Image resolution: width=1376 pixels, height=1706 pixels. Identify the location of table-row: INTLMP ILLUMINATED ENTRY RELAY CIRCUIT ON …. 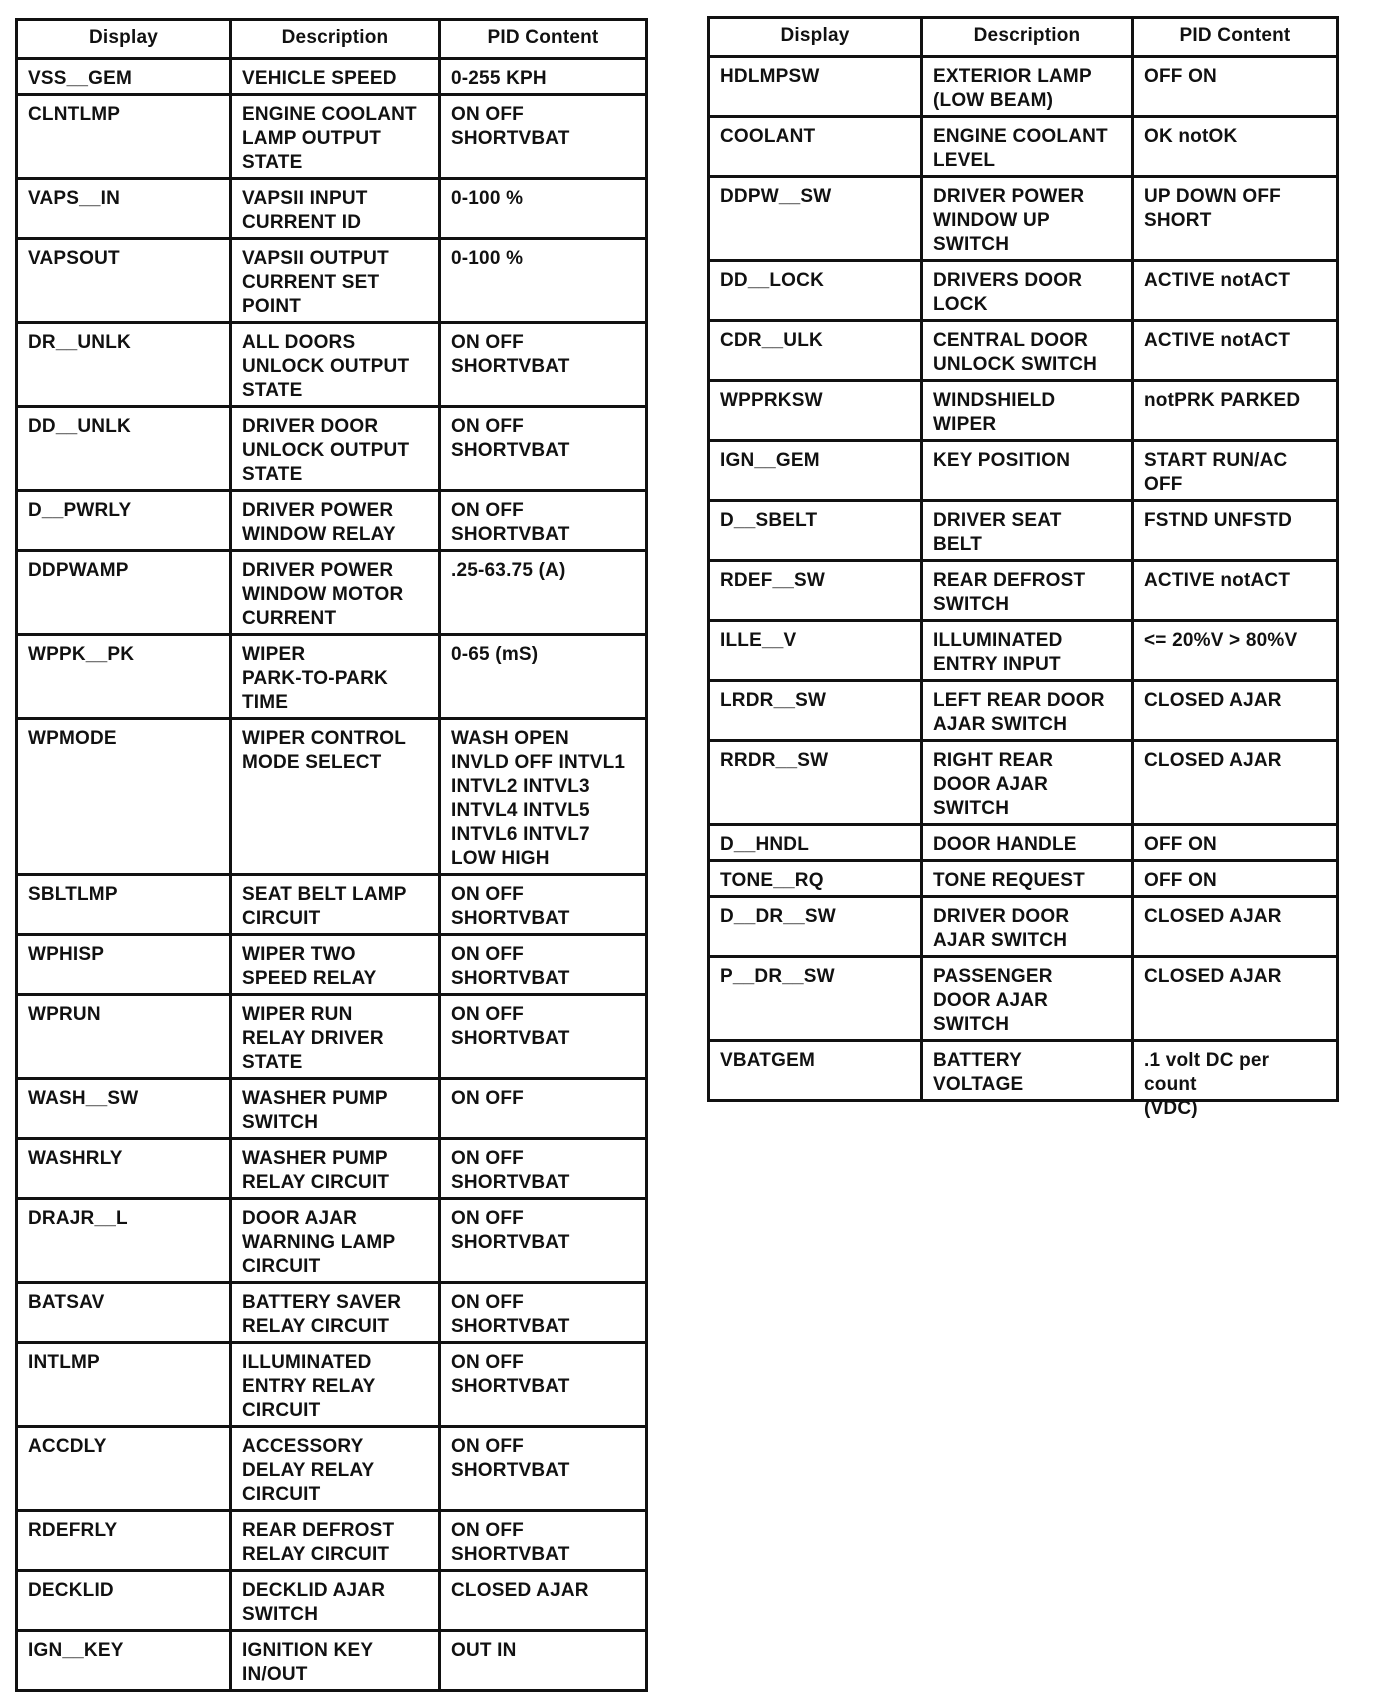
(331, 1383).